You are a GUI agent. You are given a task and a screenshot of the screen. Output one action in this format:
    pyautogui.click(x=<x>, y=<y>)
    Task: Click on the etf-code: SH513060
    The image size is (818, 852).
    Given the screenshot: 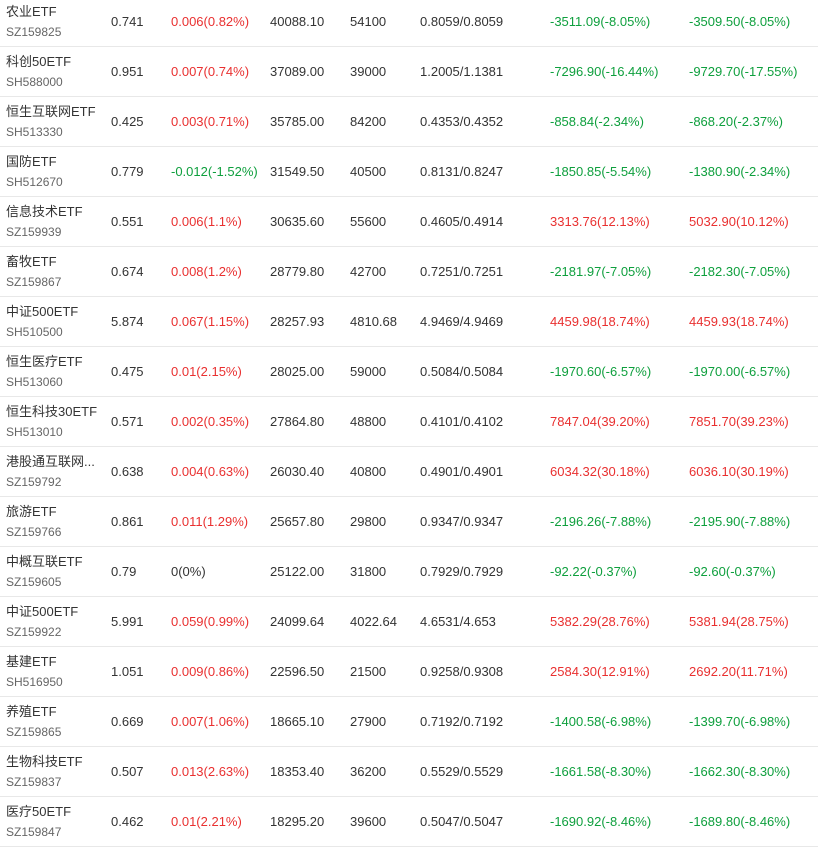 What is the action you would take?
    pyautogui.click(x=34, y=381)
    